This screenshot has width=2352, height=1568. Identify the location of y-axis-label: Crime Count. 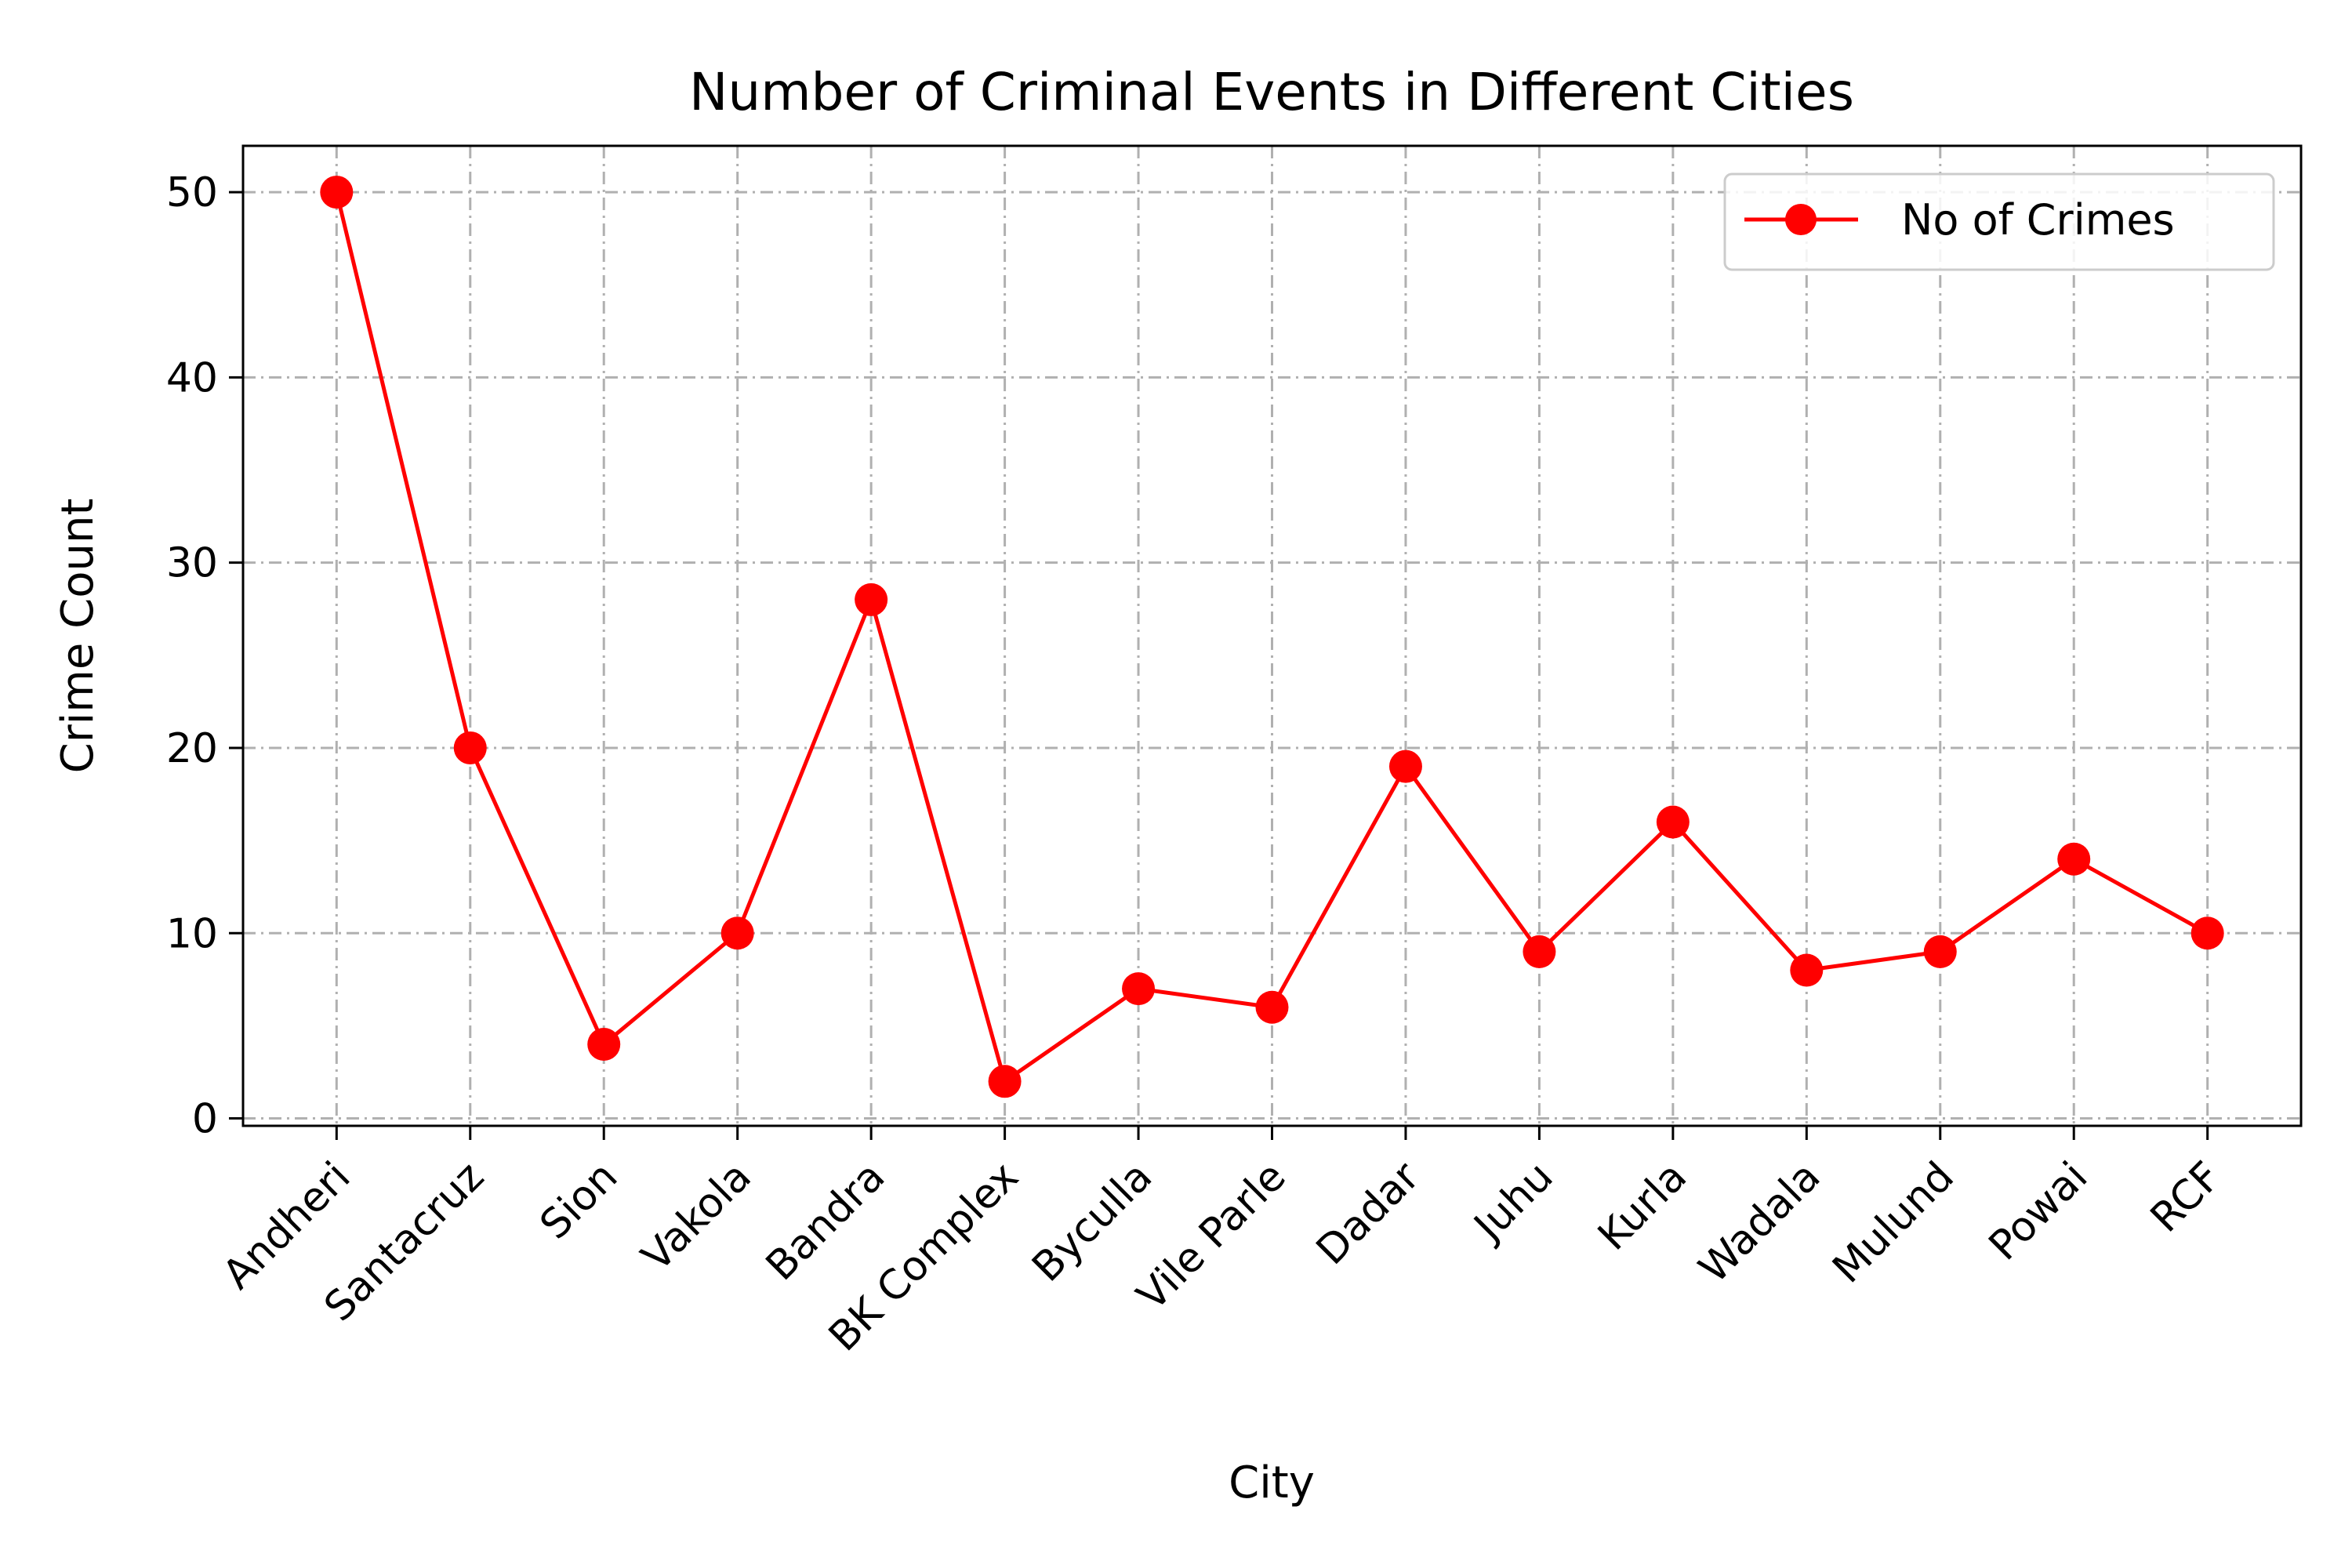
(78, 636).